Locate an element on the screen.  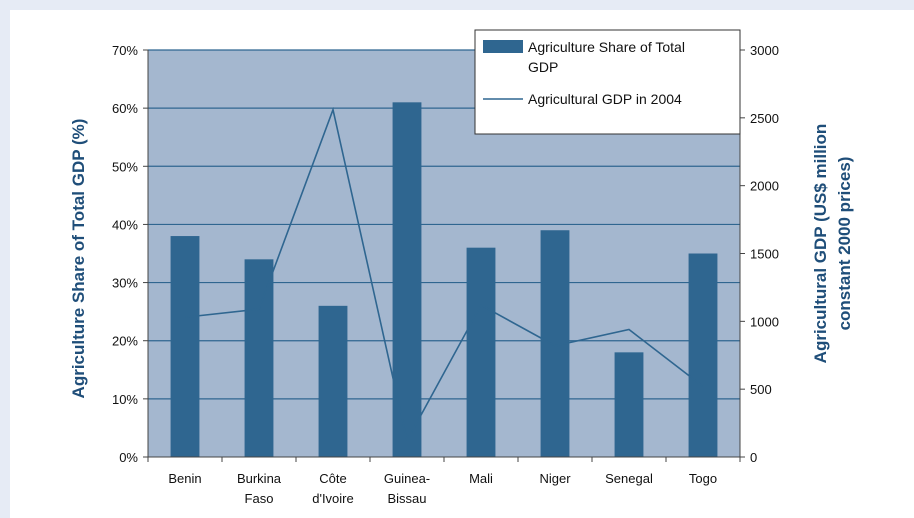
y2-tick-label: 500 is located at coordinates (761, 389).